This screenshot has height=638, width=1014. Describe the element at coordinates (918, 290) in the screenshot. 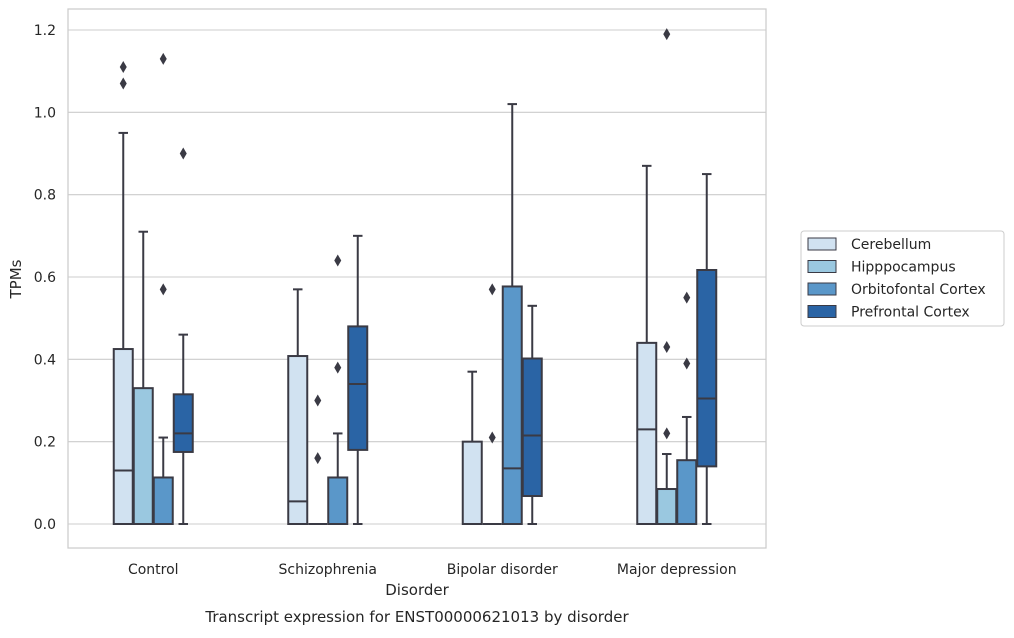

I see `legend-label: Orbitofontal Cortex` at that location.